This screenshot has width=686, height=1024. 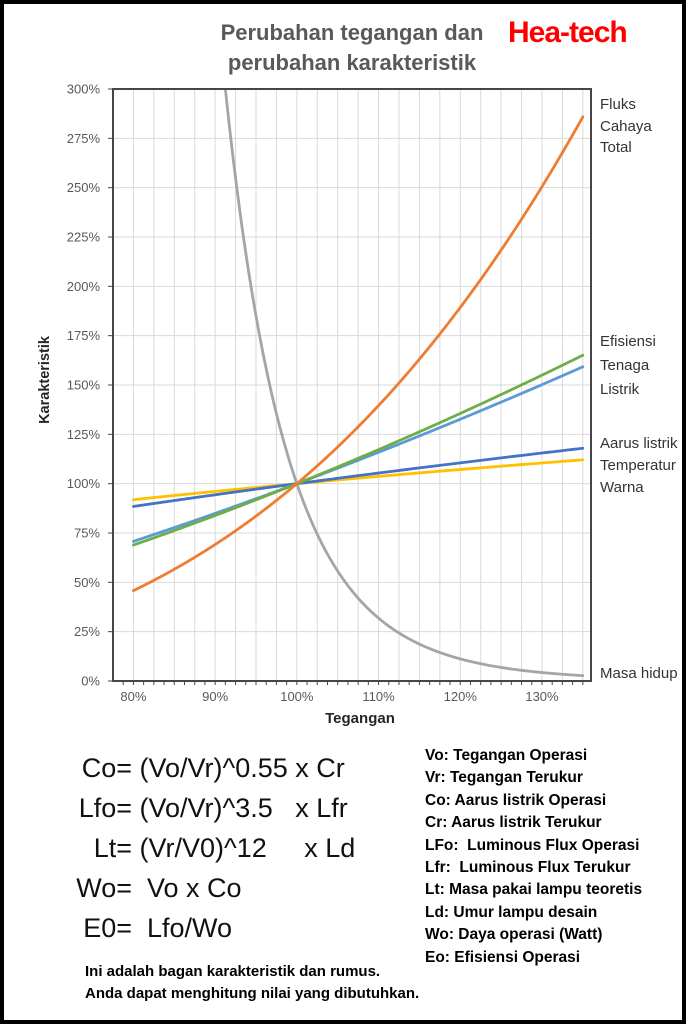 I want to click on x-tick-label: 130%, so click(x=542, y=696).